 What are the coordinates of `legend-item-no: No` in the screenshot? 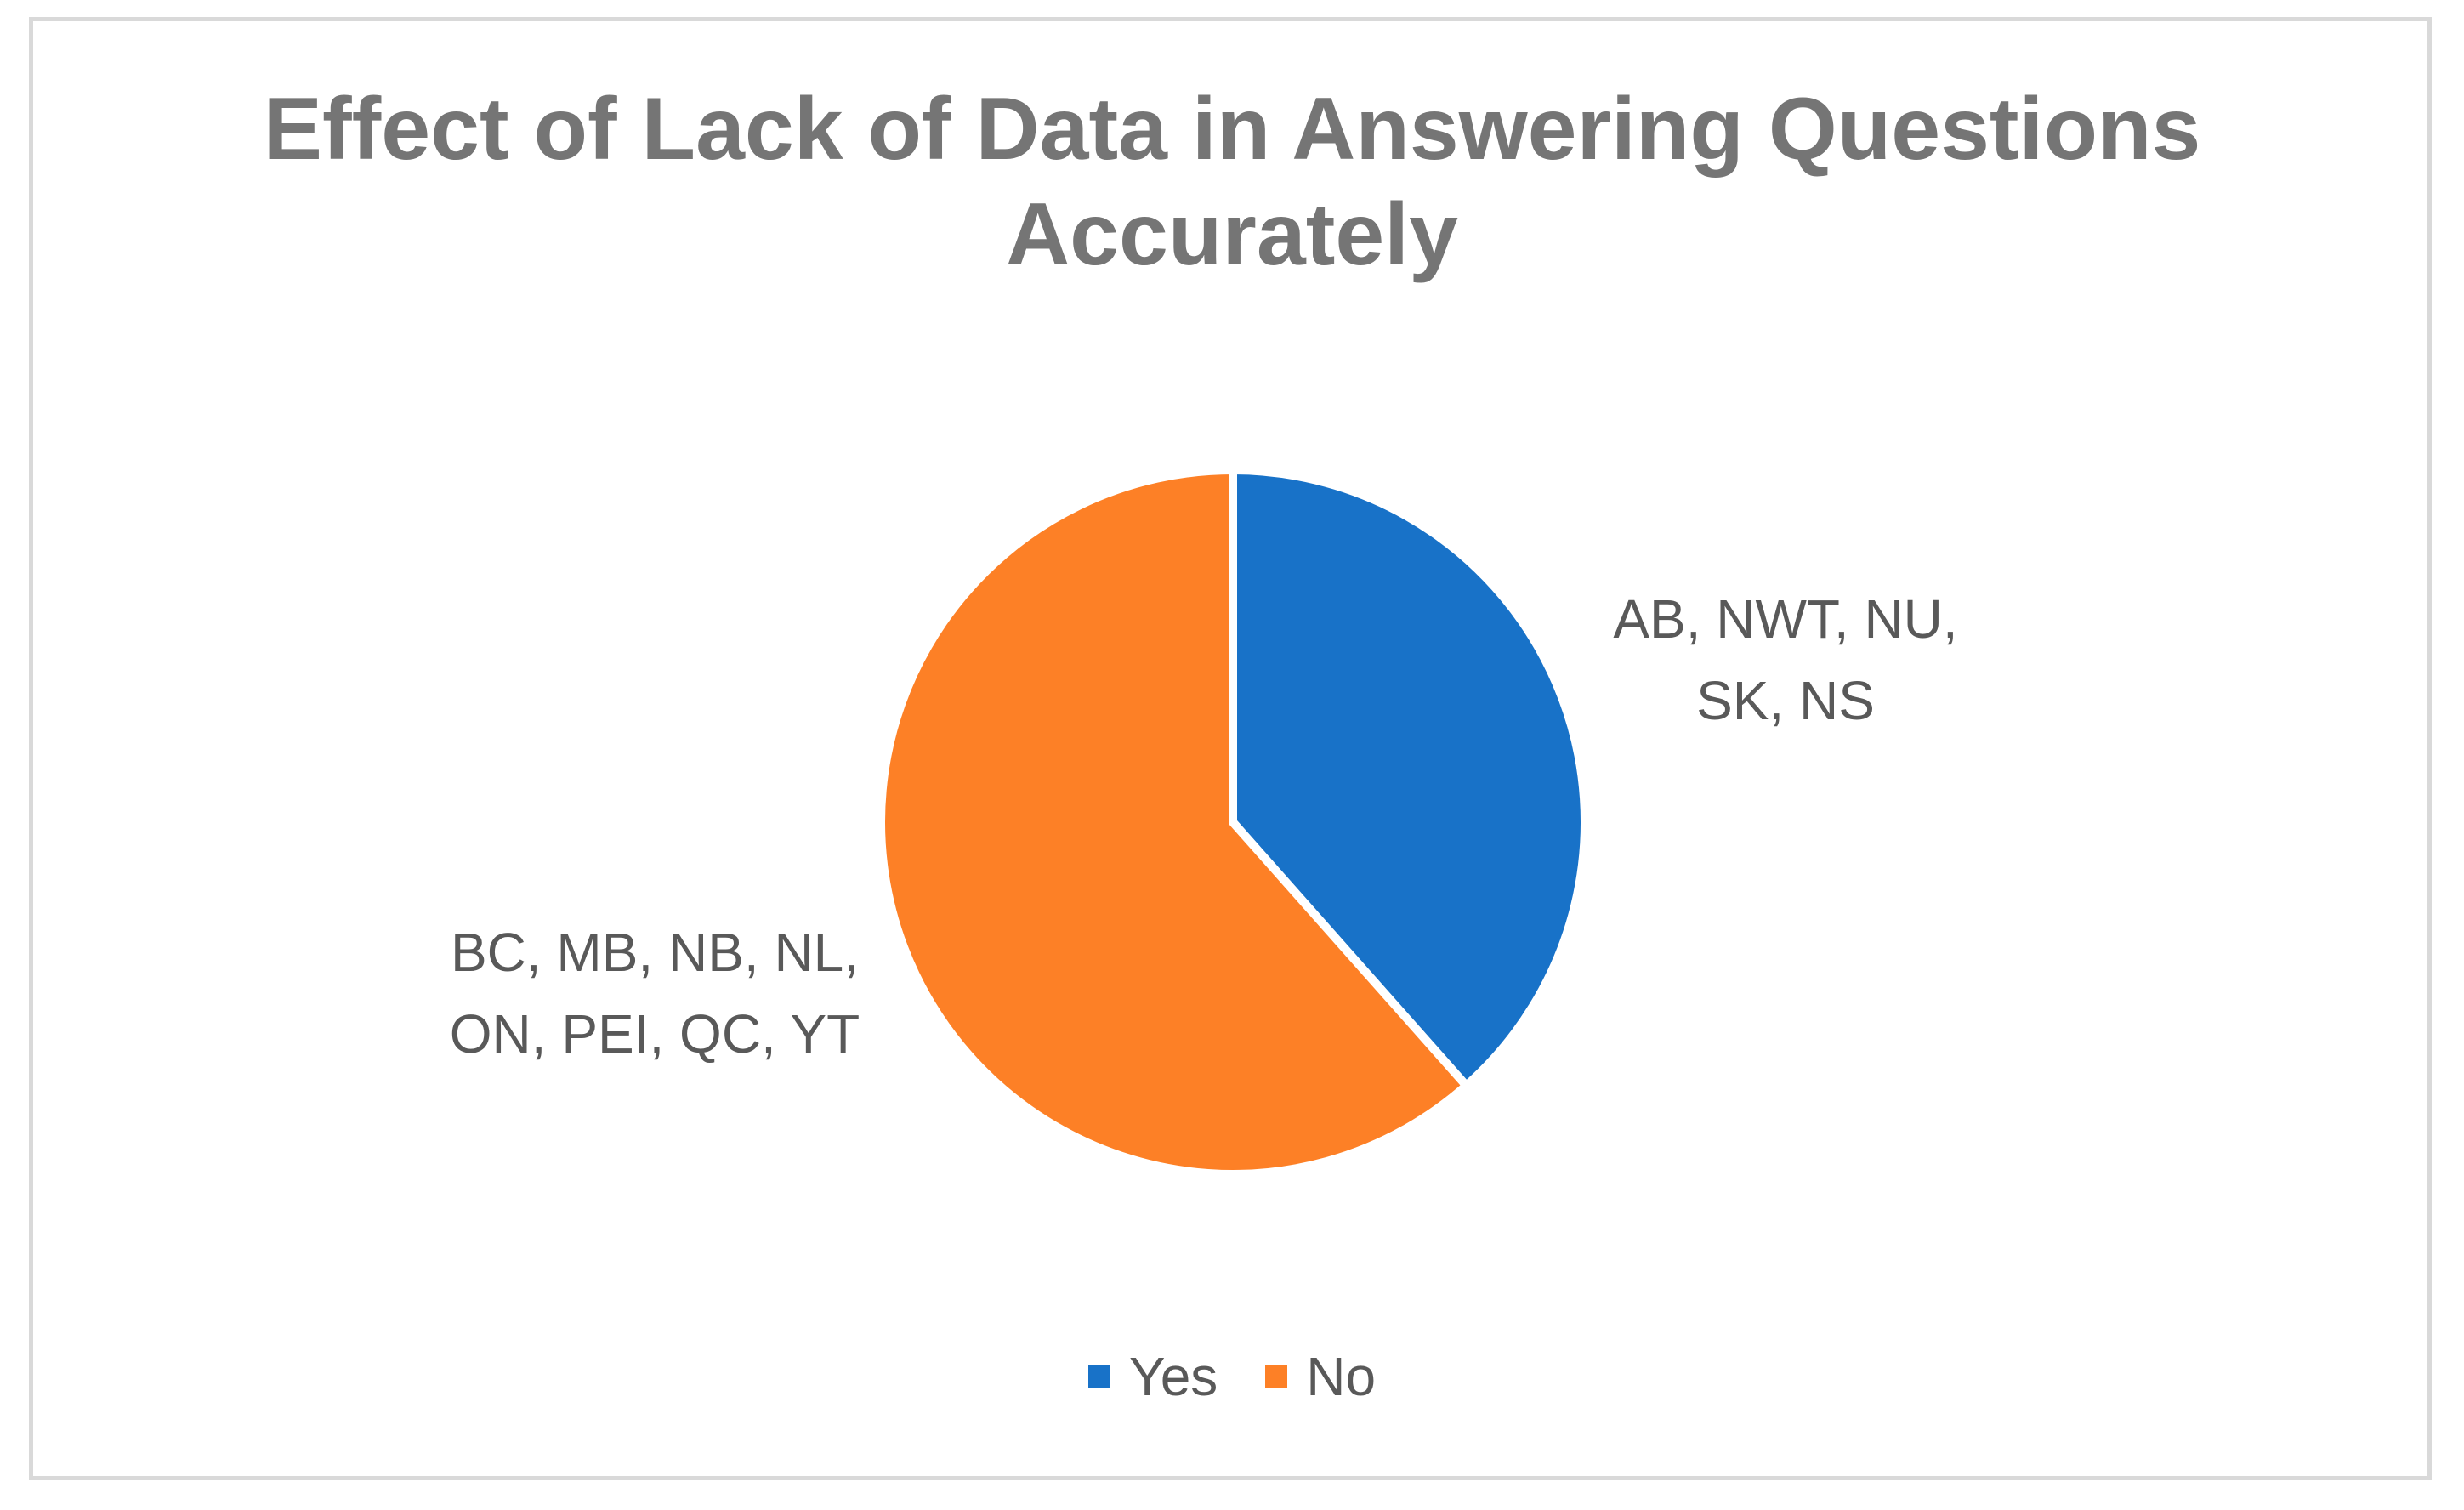 It's located at (1320, 1376).